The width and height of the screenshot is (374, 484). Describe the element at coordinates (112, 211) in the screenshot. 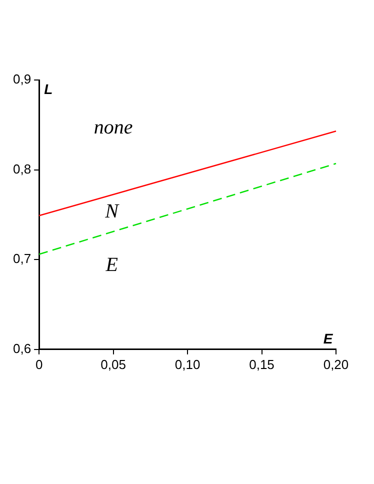

I see `annotation: N` at that location.